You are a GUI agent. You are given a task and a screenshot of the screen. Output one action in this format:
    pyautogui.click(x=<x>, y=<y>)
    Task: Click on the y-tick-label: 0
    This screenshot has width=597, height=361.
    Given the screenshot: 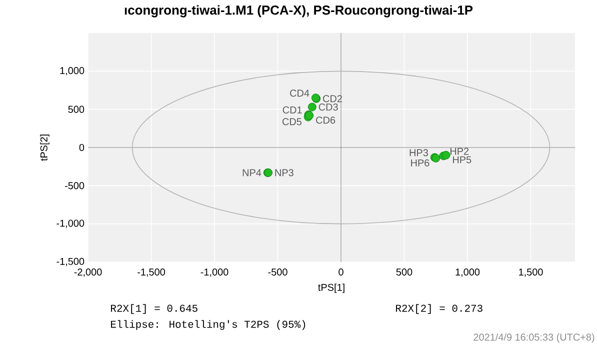 What is the action you would take?
    pyautogui.click(x=81, y=148)
    